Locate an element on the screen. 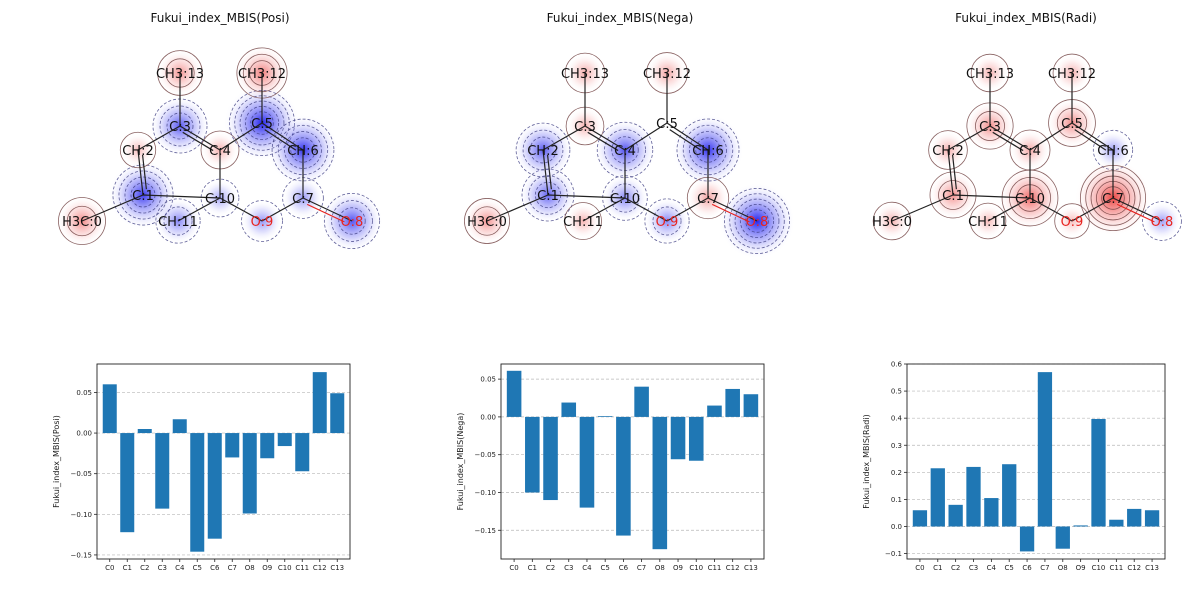  atom-label-1-C13: CH3:13 is located at coordinates (585, 74).